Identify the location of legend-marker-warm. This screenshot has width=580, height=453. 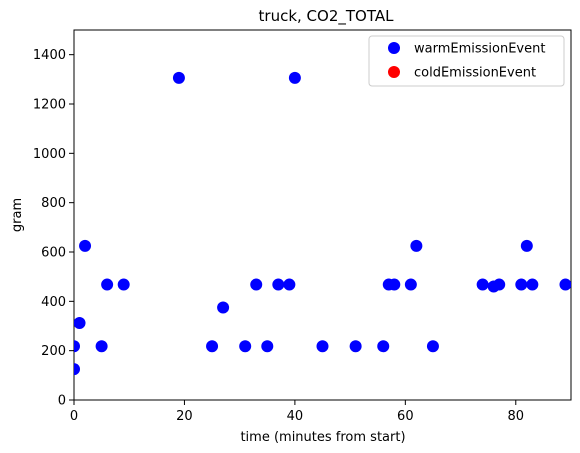
(394, 48).